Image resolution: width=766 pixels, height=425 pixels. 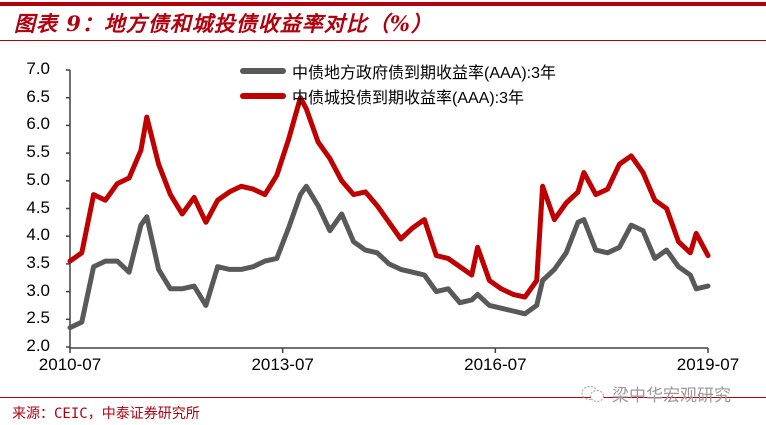 I want to click on x-tick-label: 2010-07, so click(x=70, y=364).